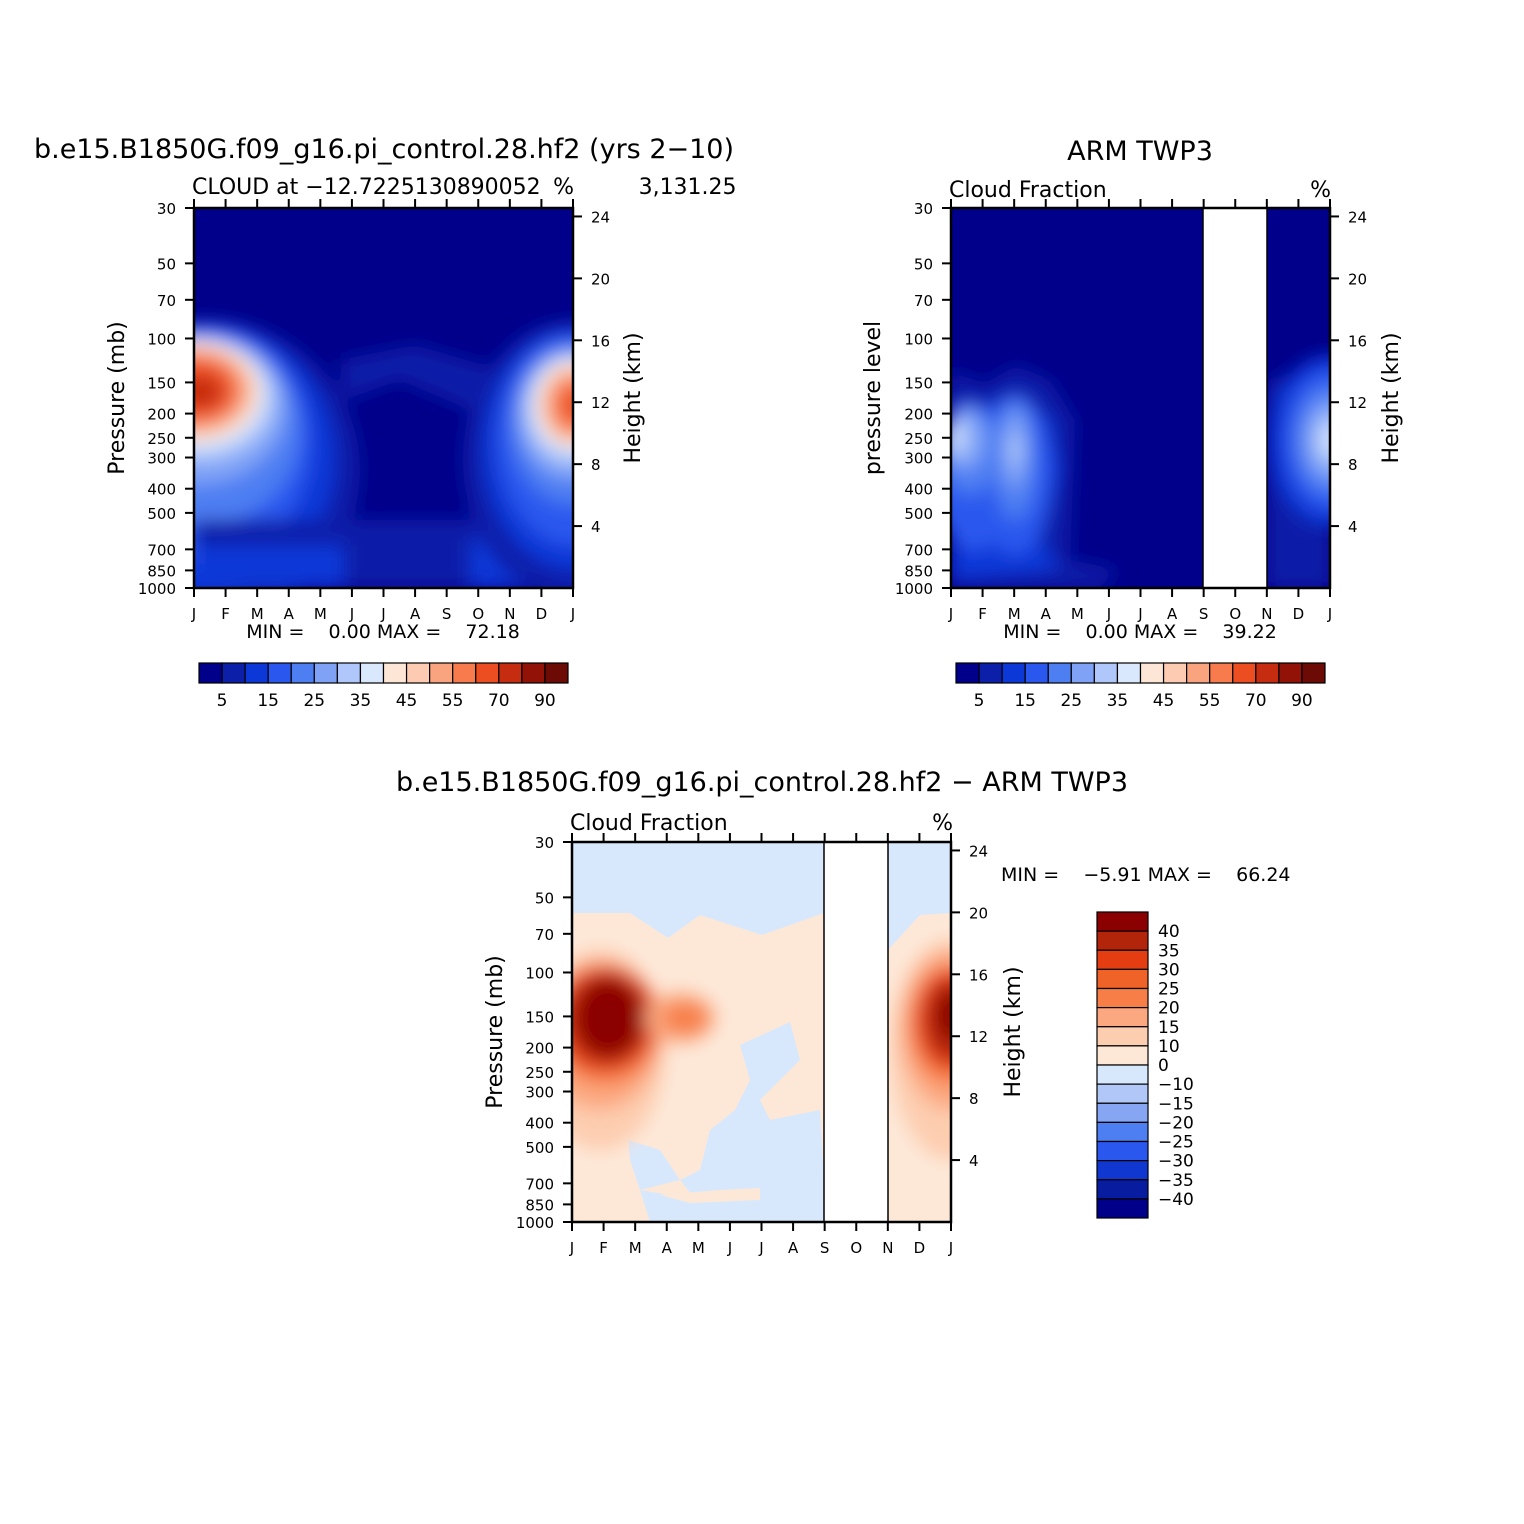  What do you see at coordinates (1320, 190) in the screenshot?
I see `panel-units: %` at bounding box center [1320, 190].